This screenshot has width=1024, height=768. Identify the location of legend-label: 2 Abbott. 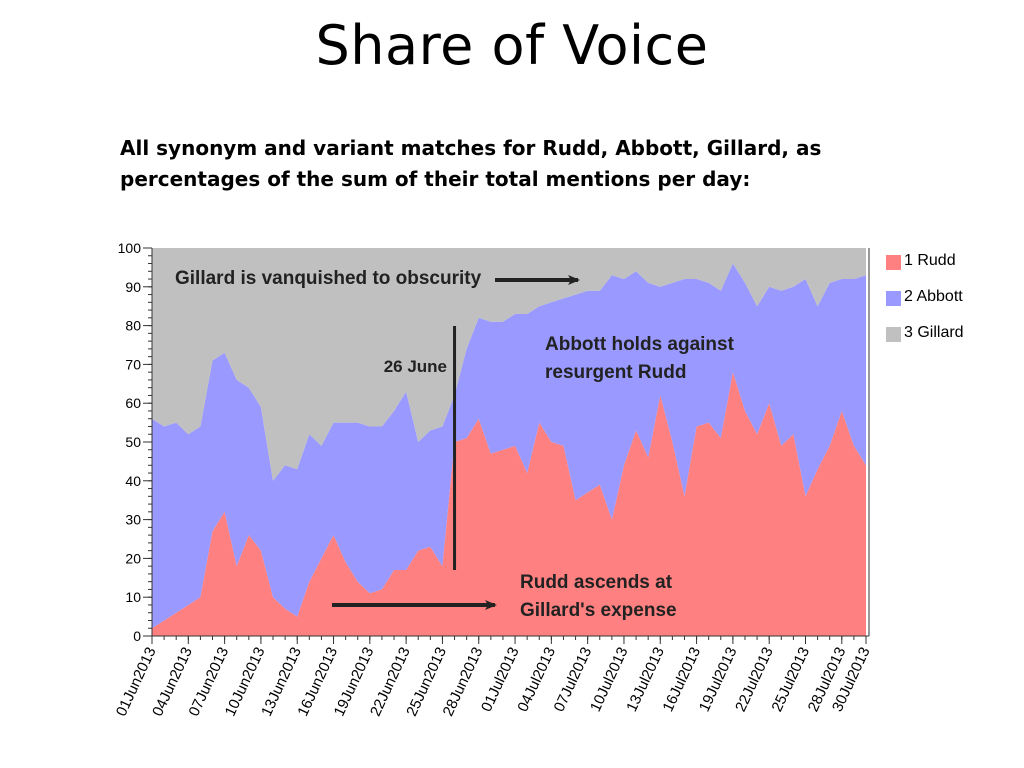
(933, 296).